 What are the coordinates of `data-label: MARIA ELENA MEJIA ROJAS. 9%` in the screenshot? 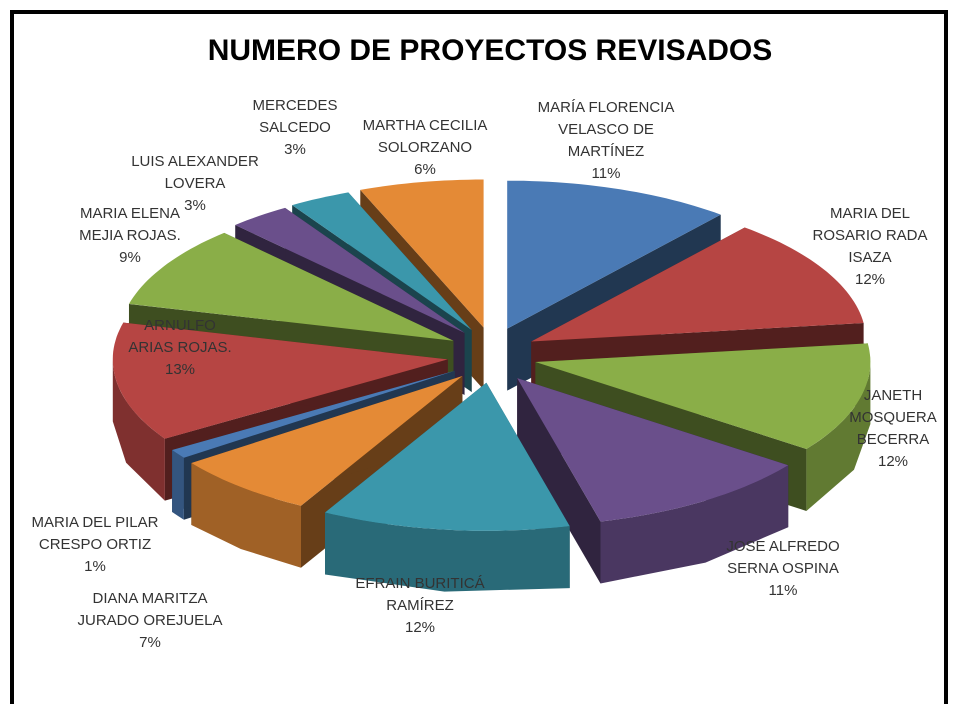 It's located at (130, 235).